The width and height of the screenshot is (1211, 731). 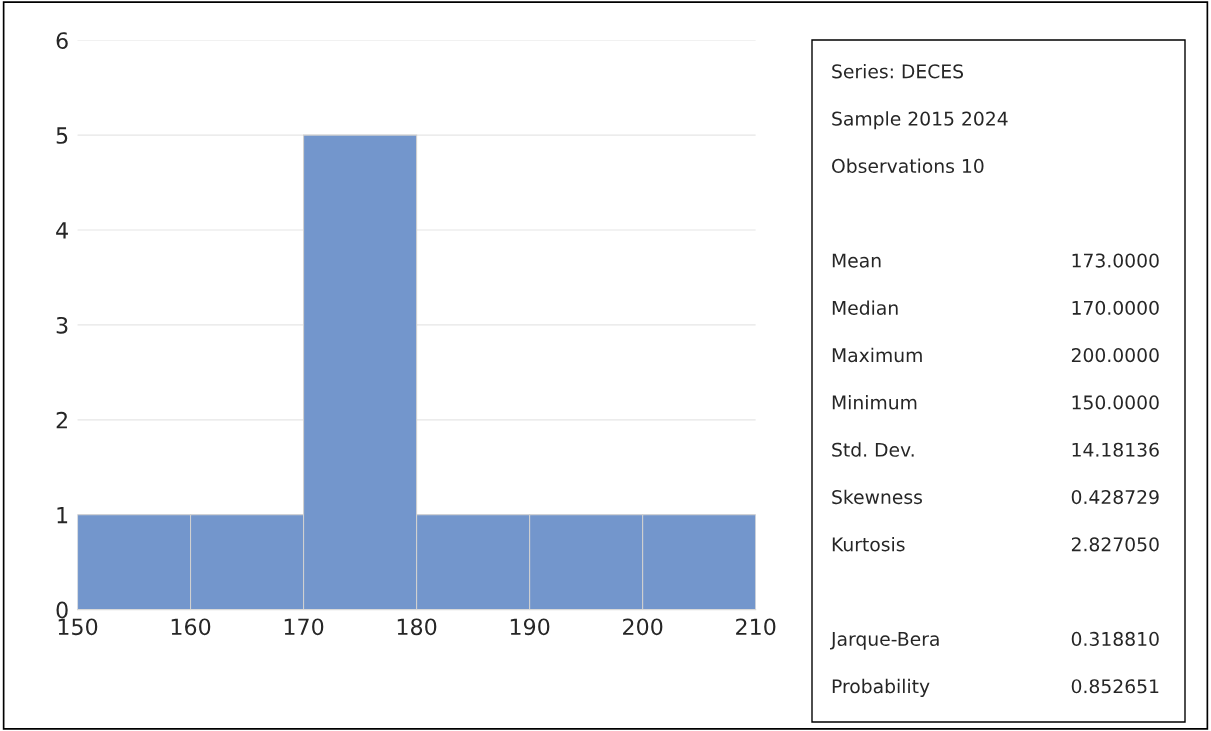 What do you see at coordinates (1115, 307) in the screenshot?
I see `text: 170.0000` at bounding box center [1115, 307].